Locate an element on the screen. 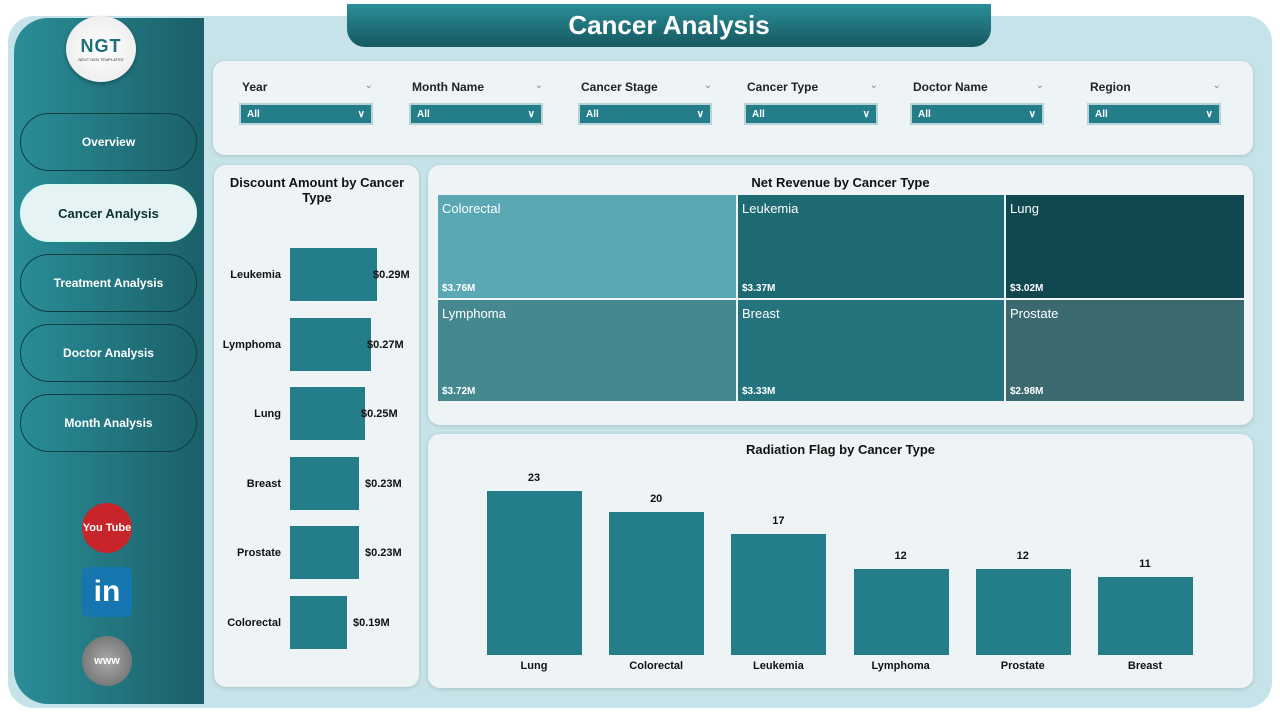 The image size is (1280, 712). treemap-tile-value: $2.98M is located at coordinates (1027, 391).